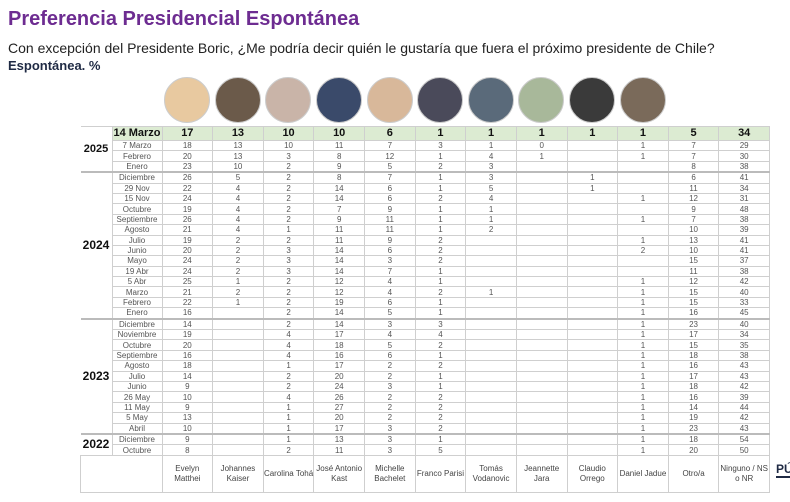 The height and width of the screenshot is (502, 790). I want to click on period-label: Julio, so click(137, 376).